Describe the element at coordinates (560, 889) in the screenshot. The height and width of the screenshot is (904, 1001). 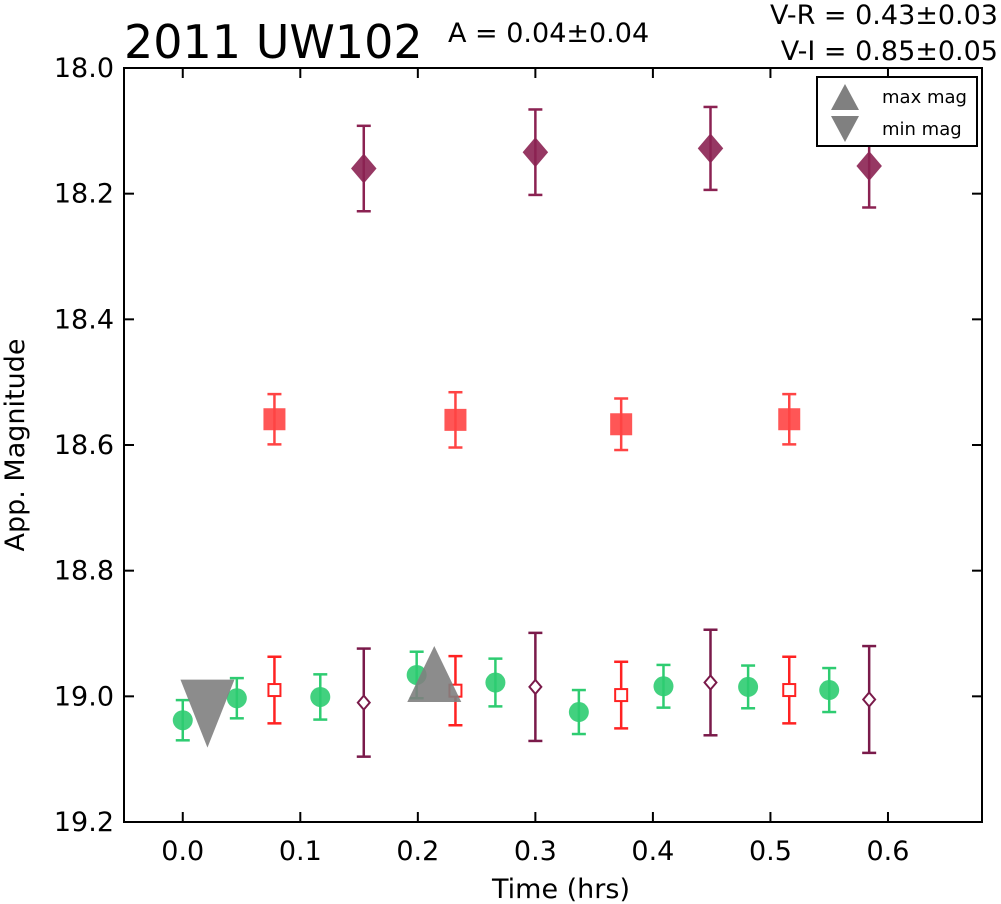
I see `x-axis-label: Time (hrs)` at that location.